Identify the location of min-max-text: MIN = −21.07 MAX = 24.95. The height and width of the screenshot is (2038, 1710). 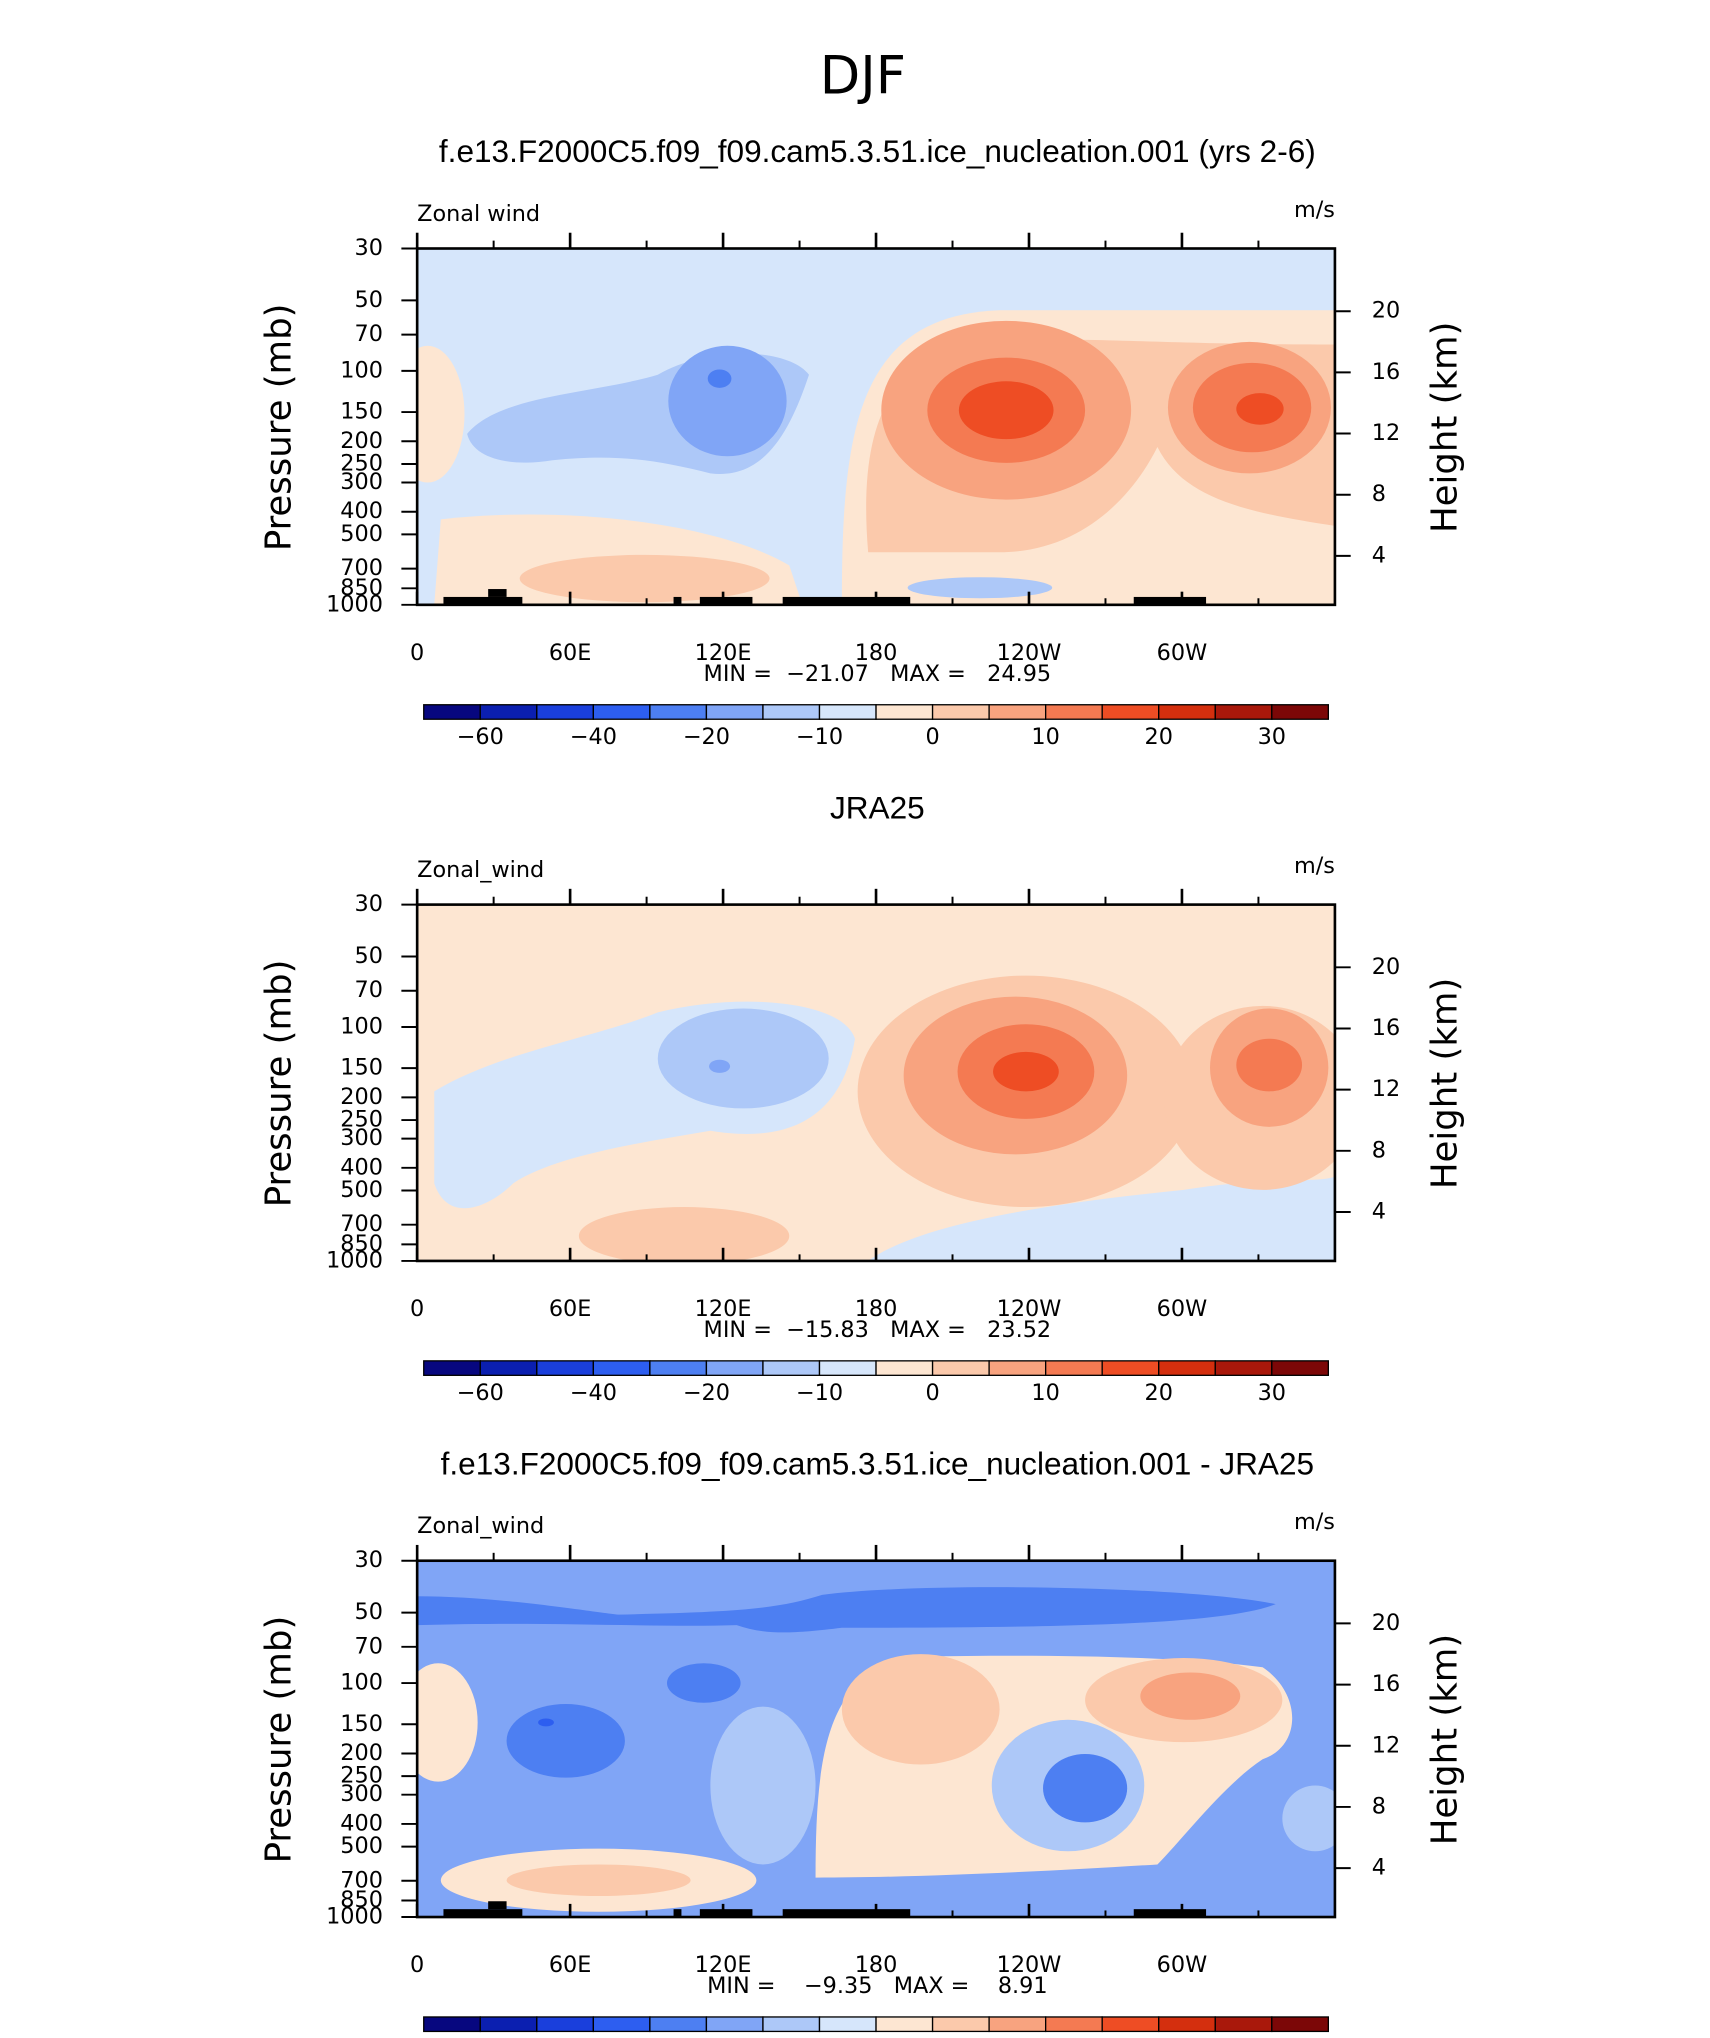
(878, 674).